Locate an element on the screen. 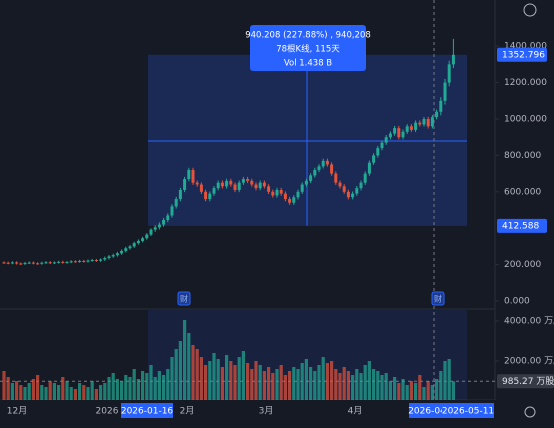  y-tick-label: 4000.00 万股 is located at coordinates (529, 321).